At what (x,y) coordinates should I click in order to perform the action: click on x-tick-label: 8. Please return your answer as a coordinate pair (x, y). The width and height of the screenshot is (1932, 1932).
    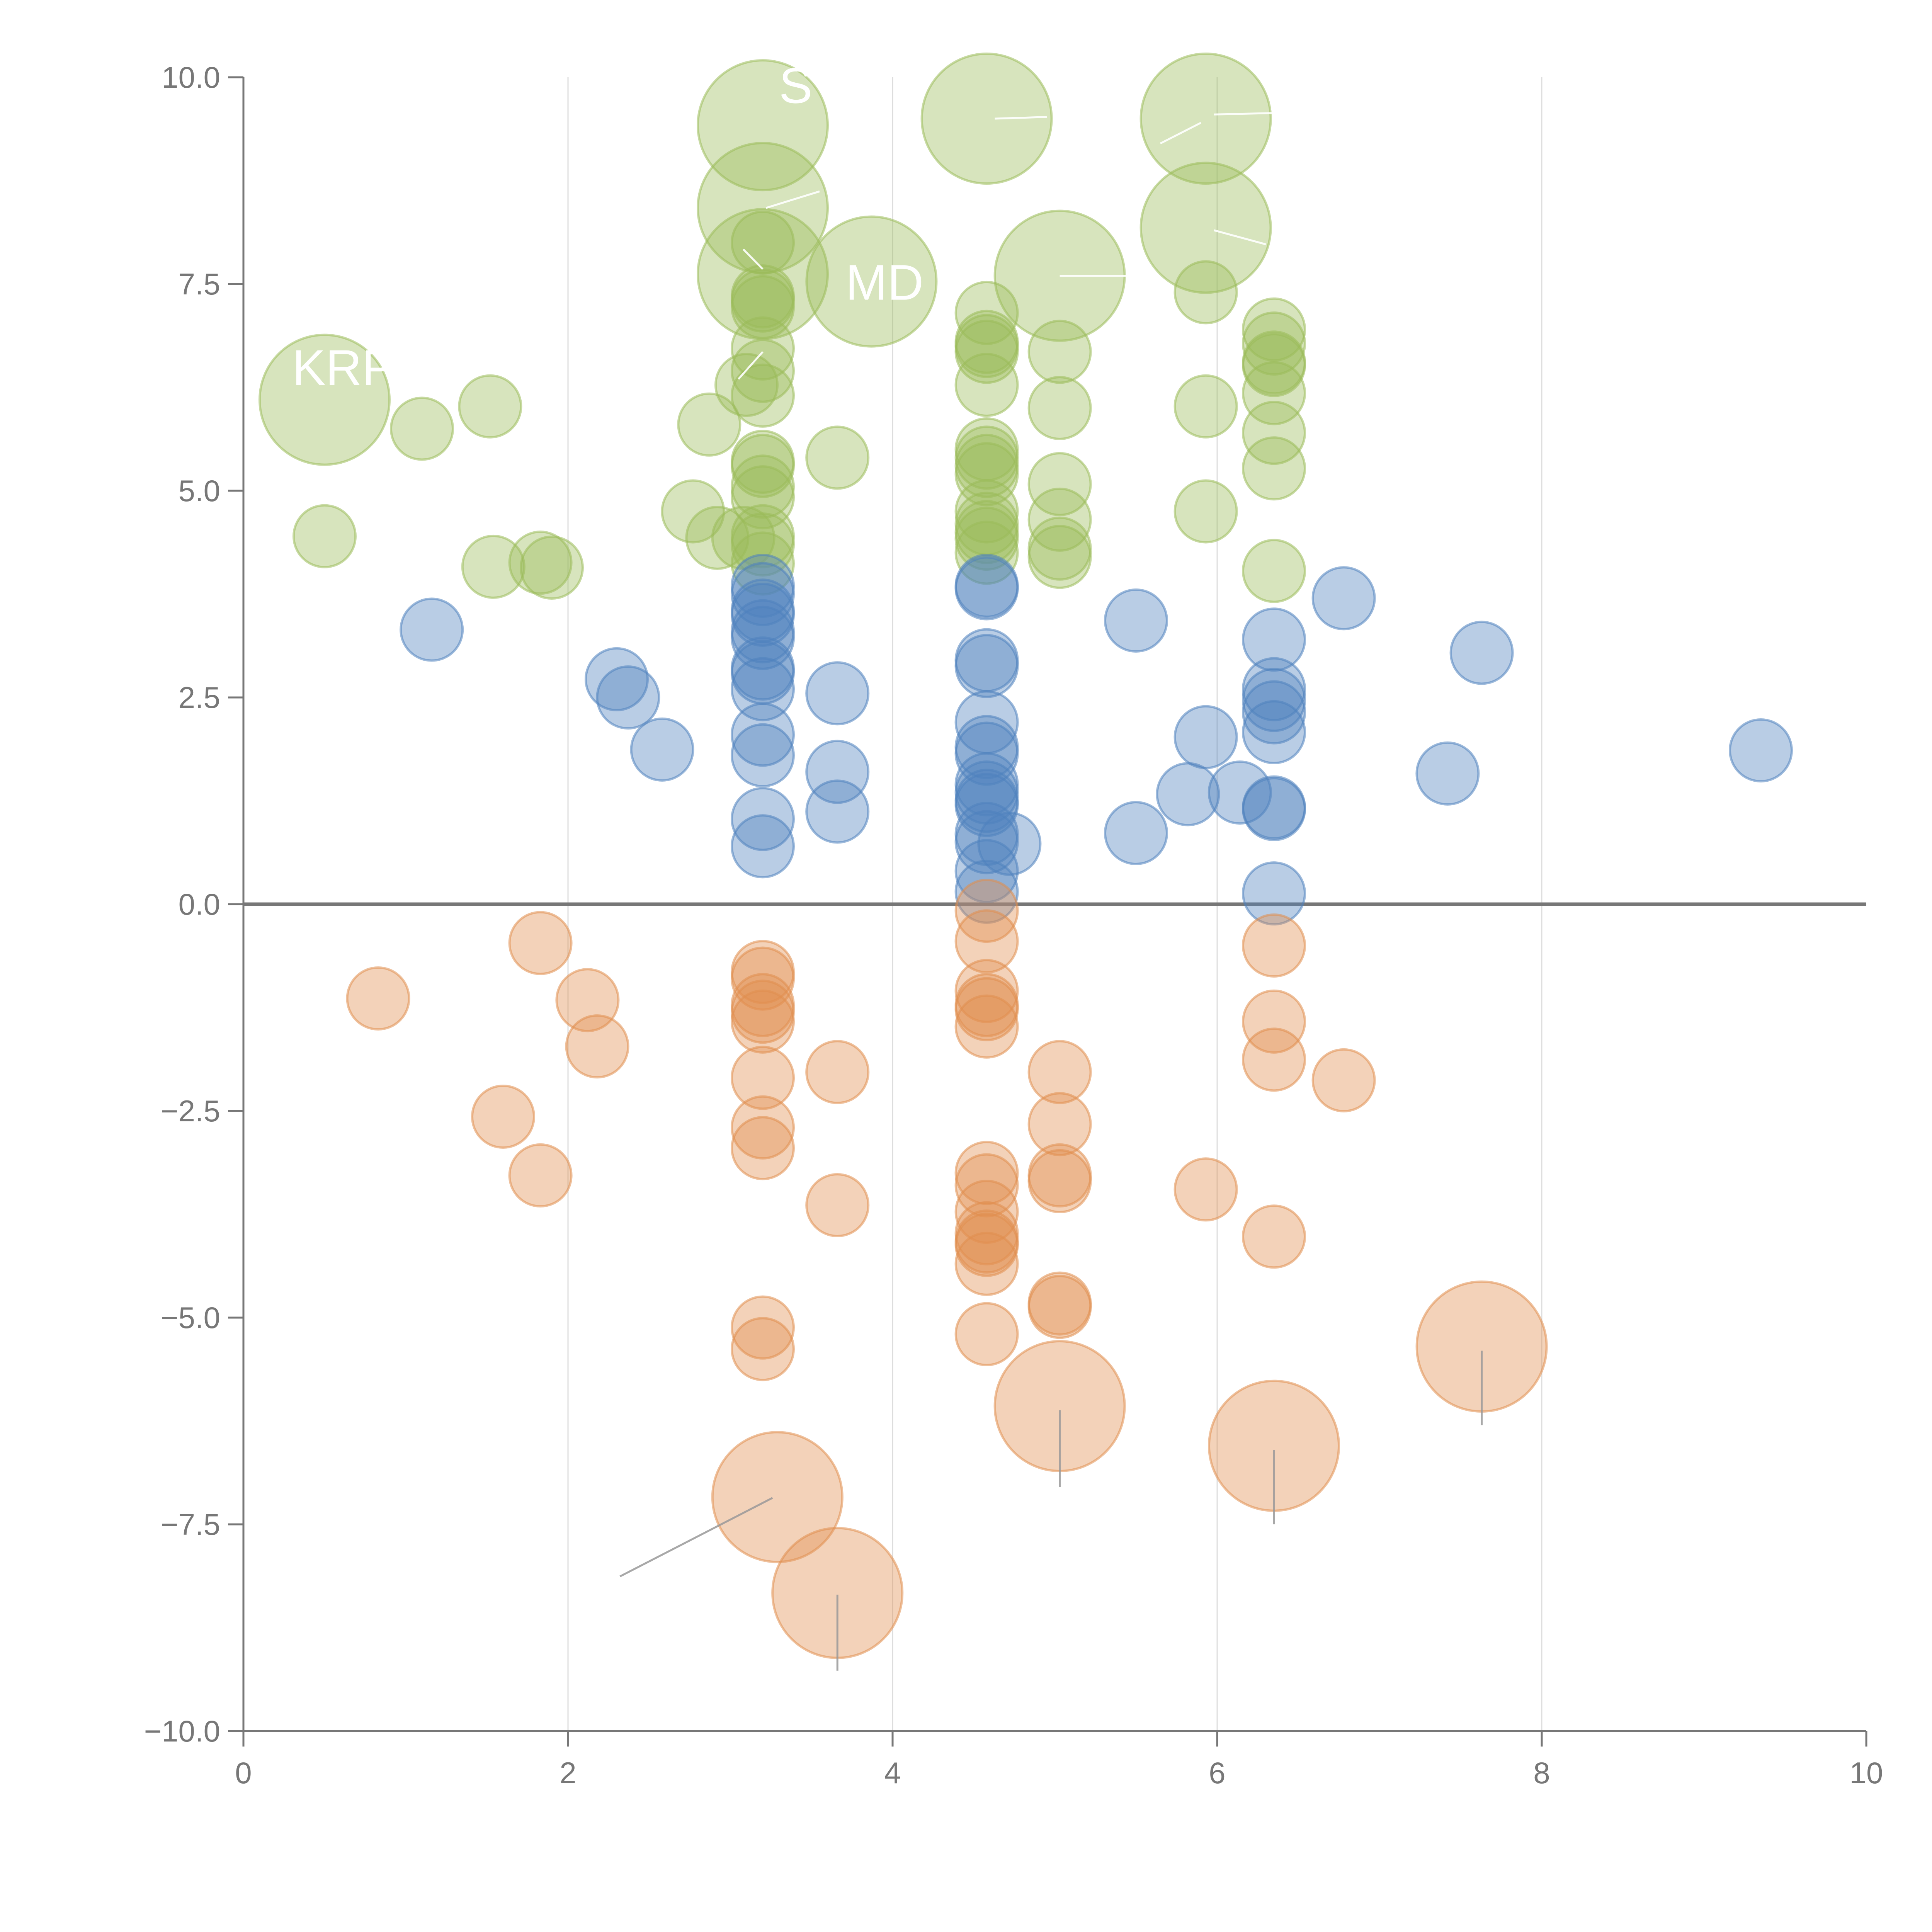
    Looking at the image, I should click on (1541, 1773).